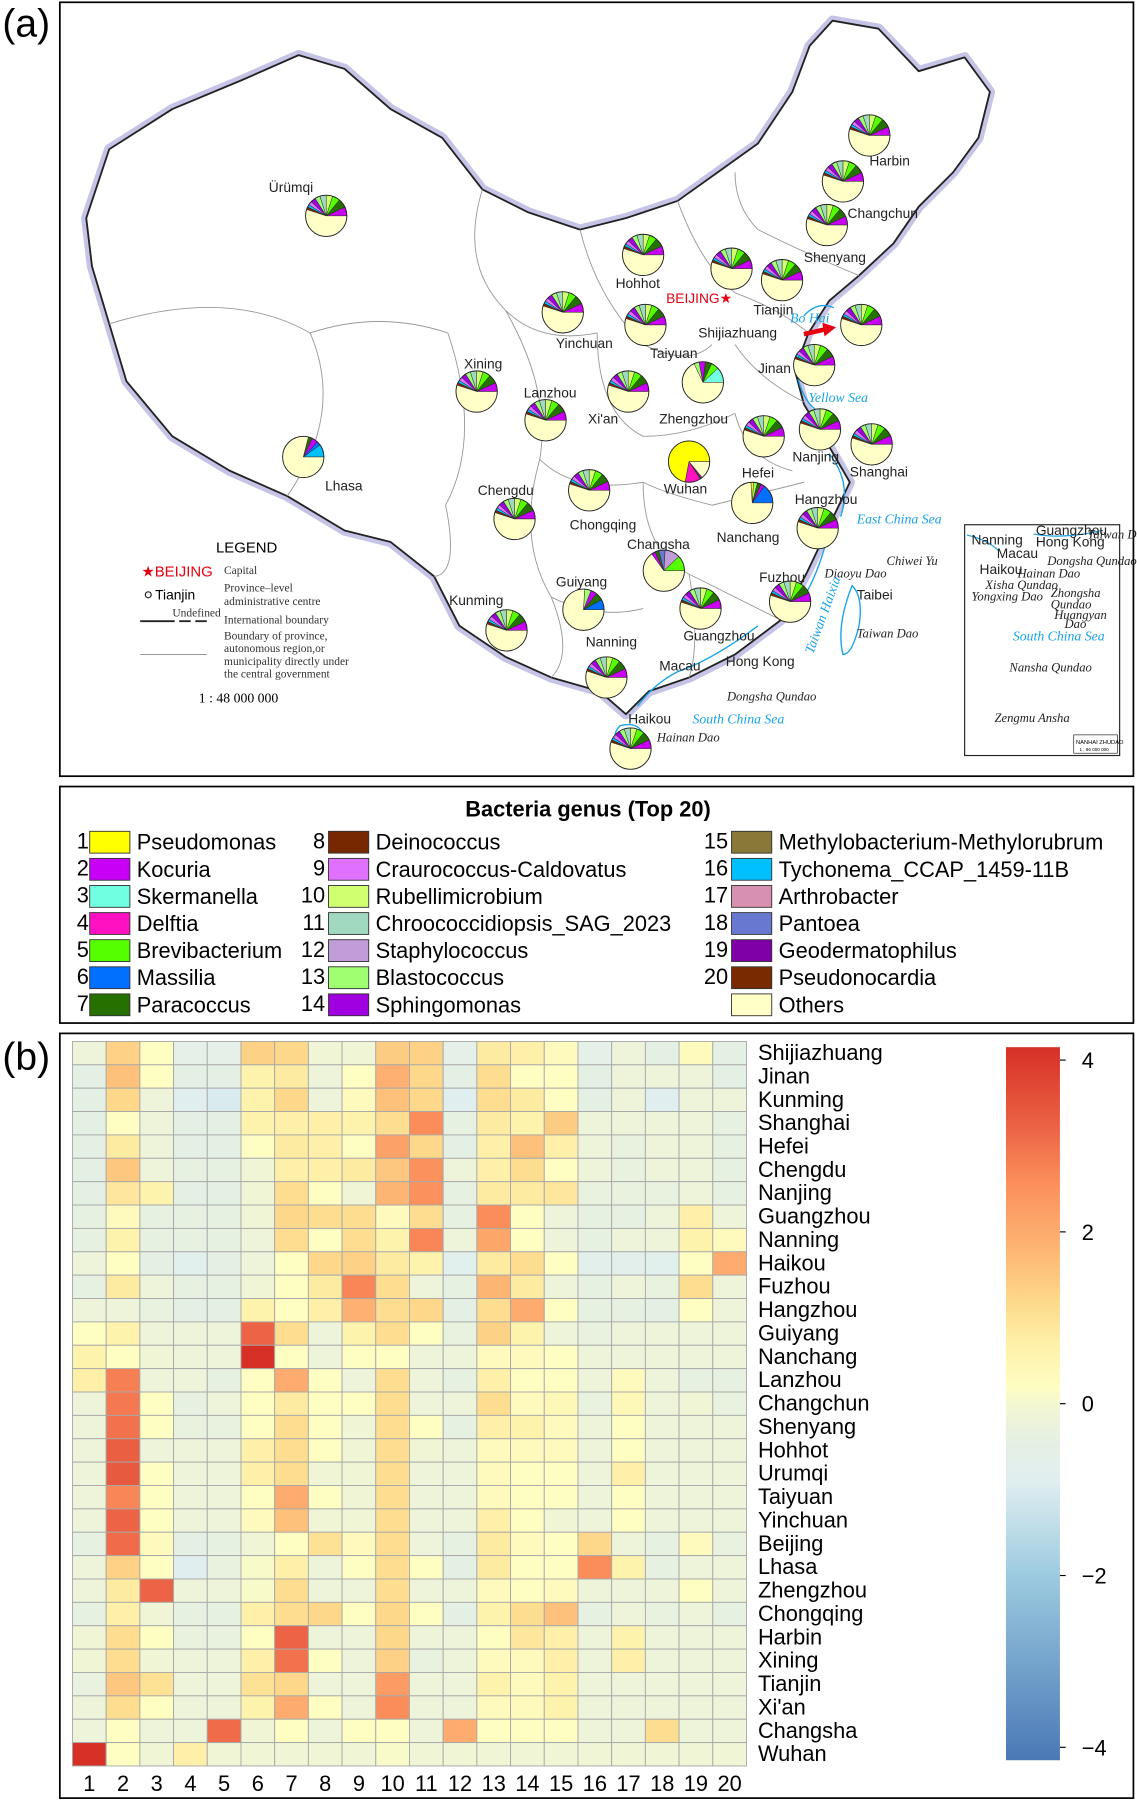 Image resolution: width=1137 pixels, height=1805 pixels. Describe the element at coordinates (810, 318) in the screenshot. I see `sea-label-bohai: Bo Hai` at that location.